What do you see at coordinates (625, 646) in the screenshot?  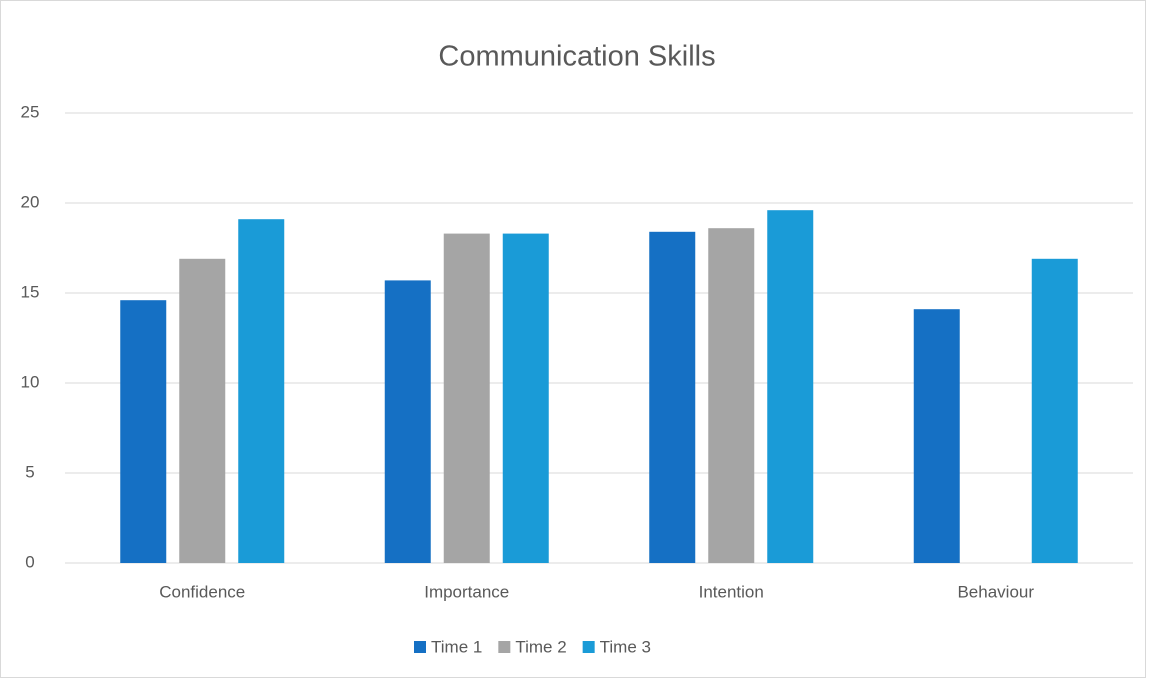 I see `legend-label: Time 3` at bounding box center [625, 646].